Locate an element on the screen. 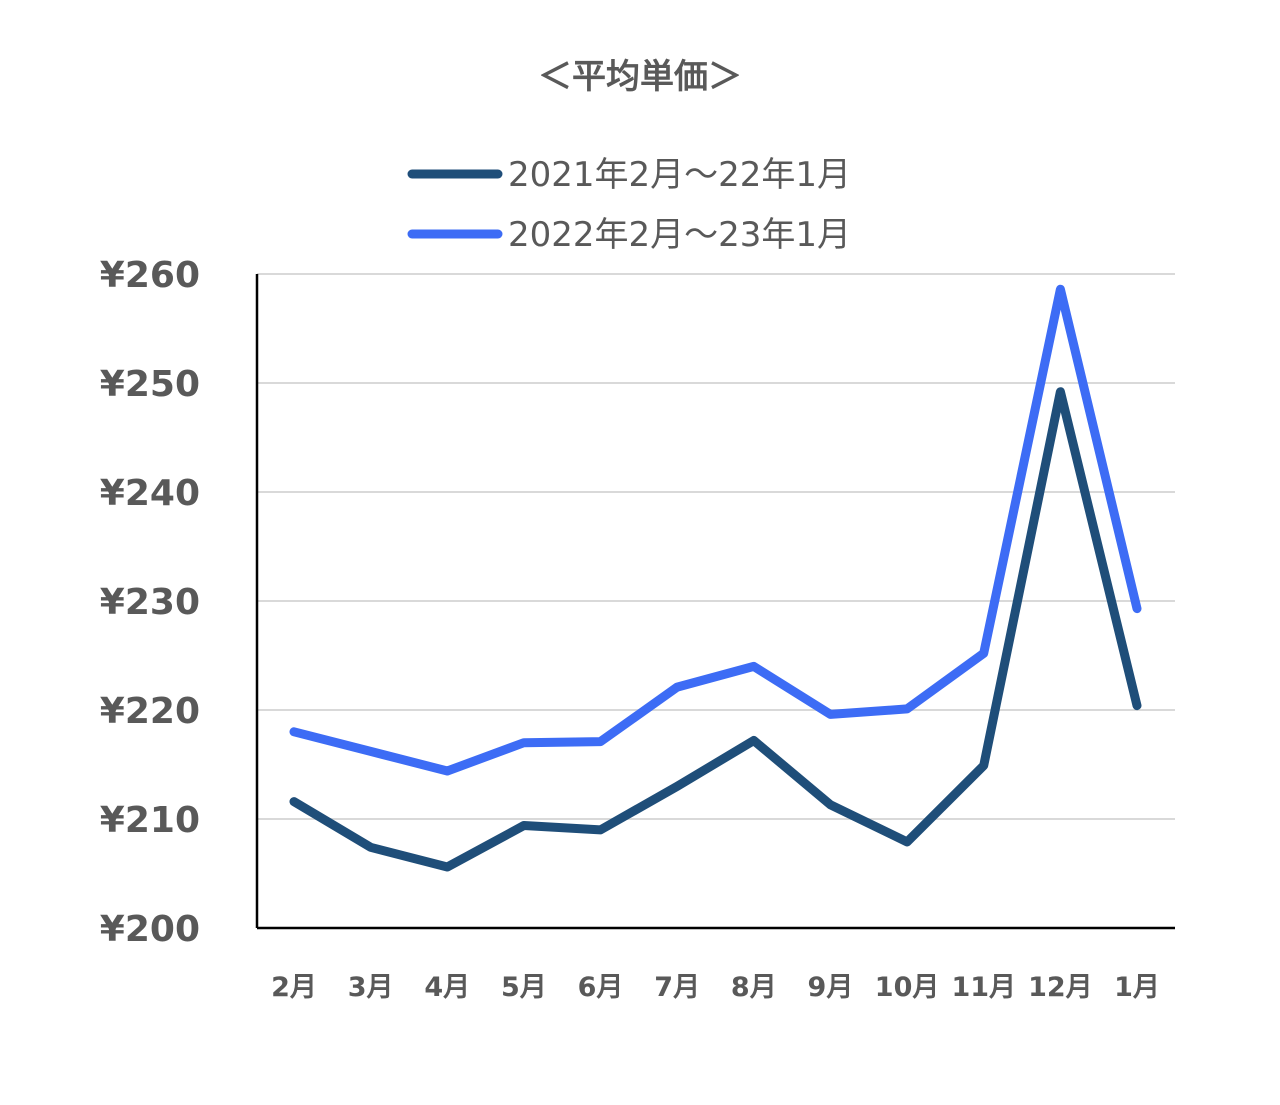  x-tick-label: 10月 is located at coordinates (907, 987).